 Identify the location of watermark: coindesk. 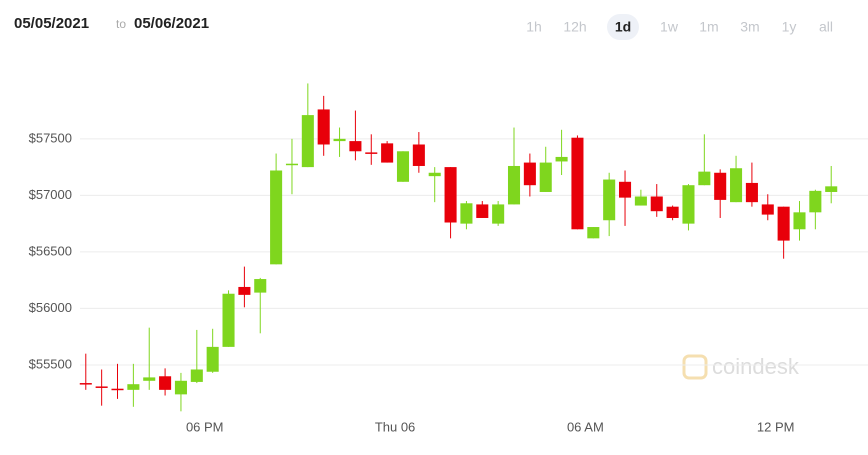
(741, 367).